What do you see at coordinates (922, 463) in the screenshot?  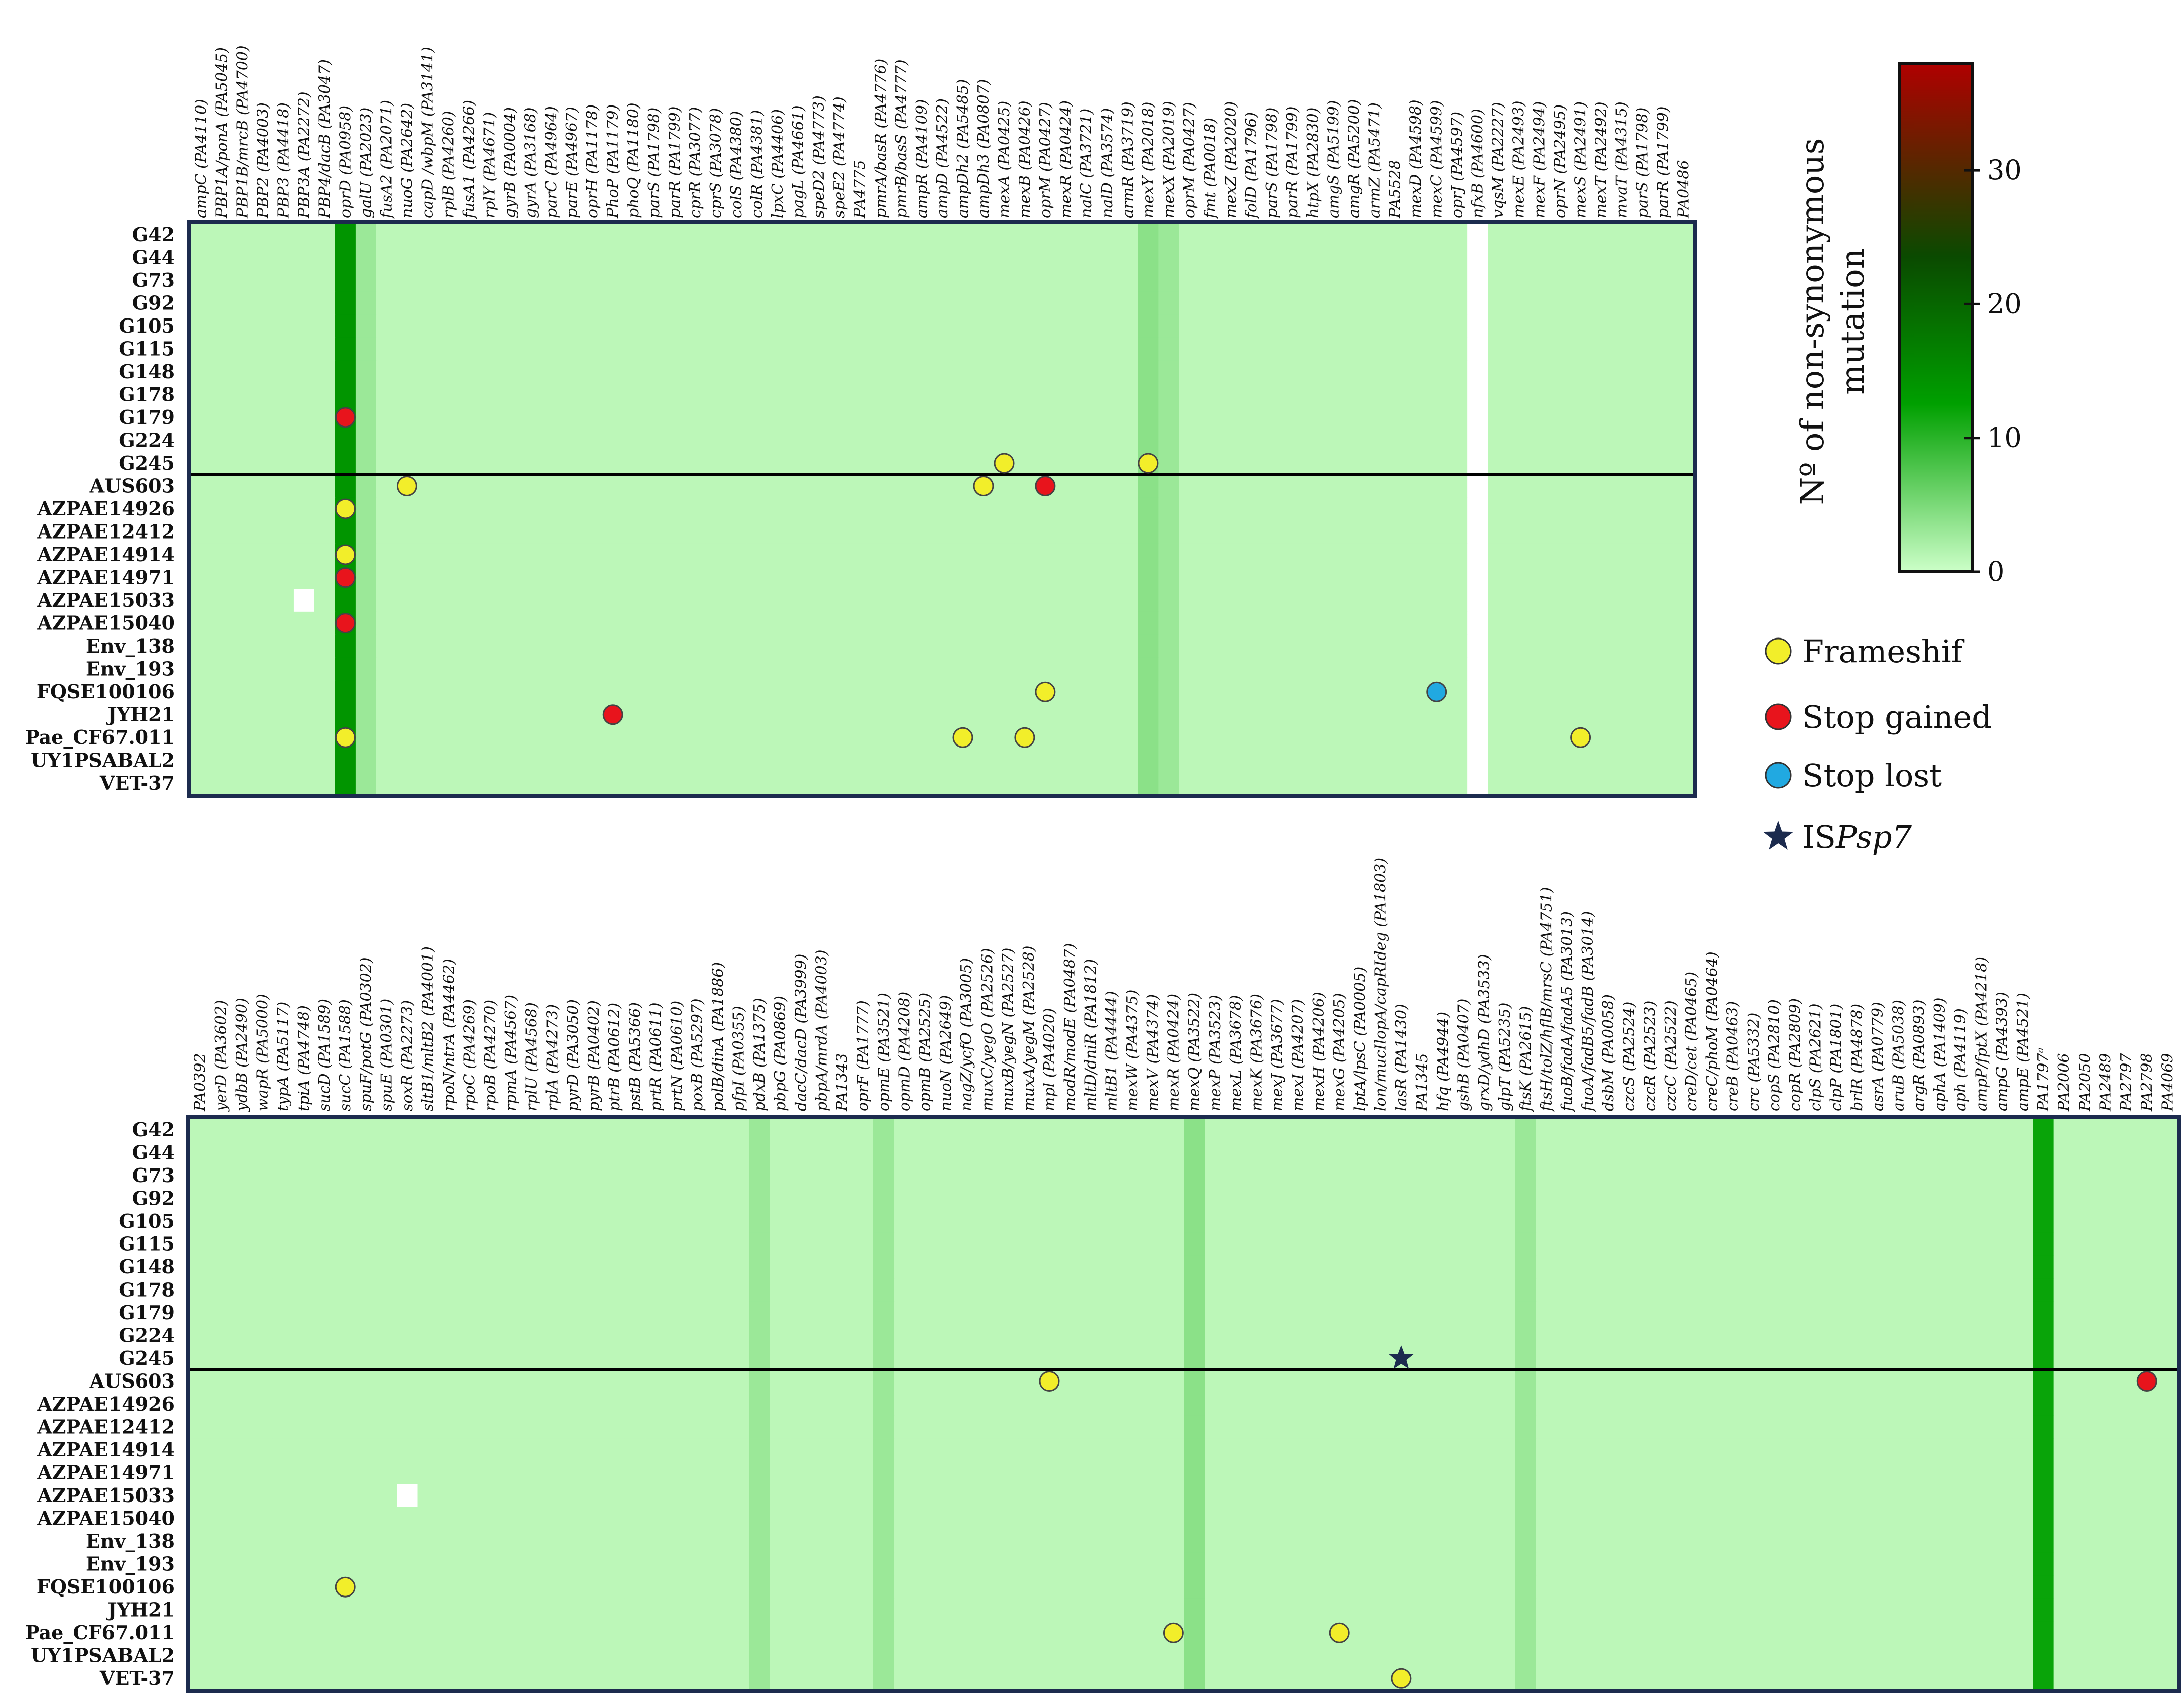 I see `cell-top-g245-ampr-pa4109` at bounding box center [922, 463].